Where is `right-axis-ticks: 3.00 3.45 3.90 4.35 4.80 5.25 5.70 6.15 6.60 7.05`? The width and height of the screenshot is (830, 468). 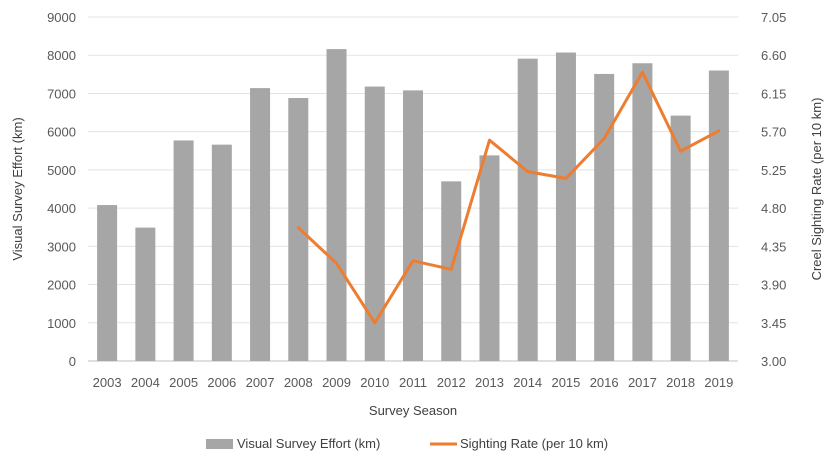 right-axis-ticks: 3.00 3.45 3.90 4.35 4.80 5.25 5.70 6.15 6.60 7.05 is located at coordinates (773, 189).